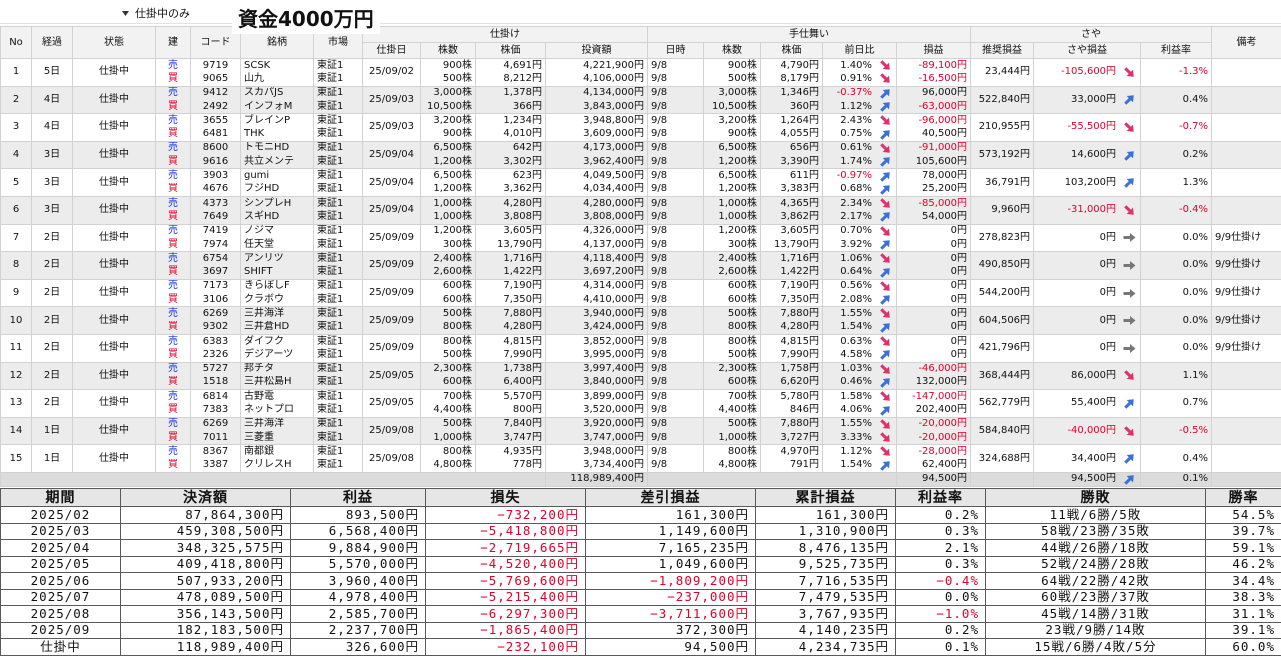 The width and height of the screenshot is (1281, 656). Describe the element at coordinates (506, 531) in the screenshot. I see `cell: −5,418,800円` at that location.